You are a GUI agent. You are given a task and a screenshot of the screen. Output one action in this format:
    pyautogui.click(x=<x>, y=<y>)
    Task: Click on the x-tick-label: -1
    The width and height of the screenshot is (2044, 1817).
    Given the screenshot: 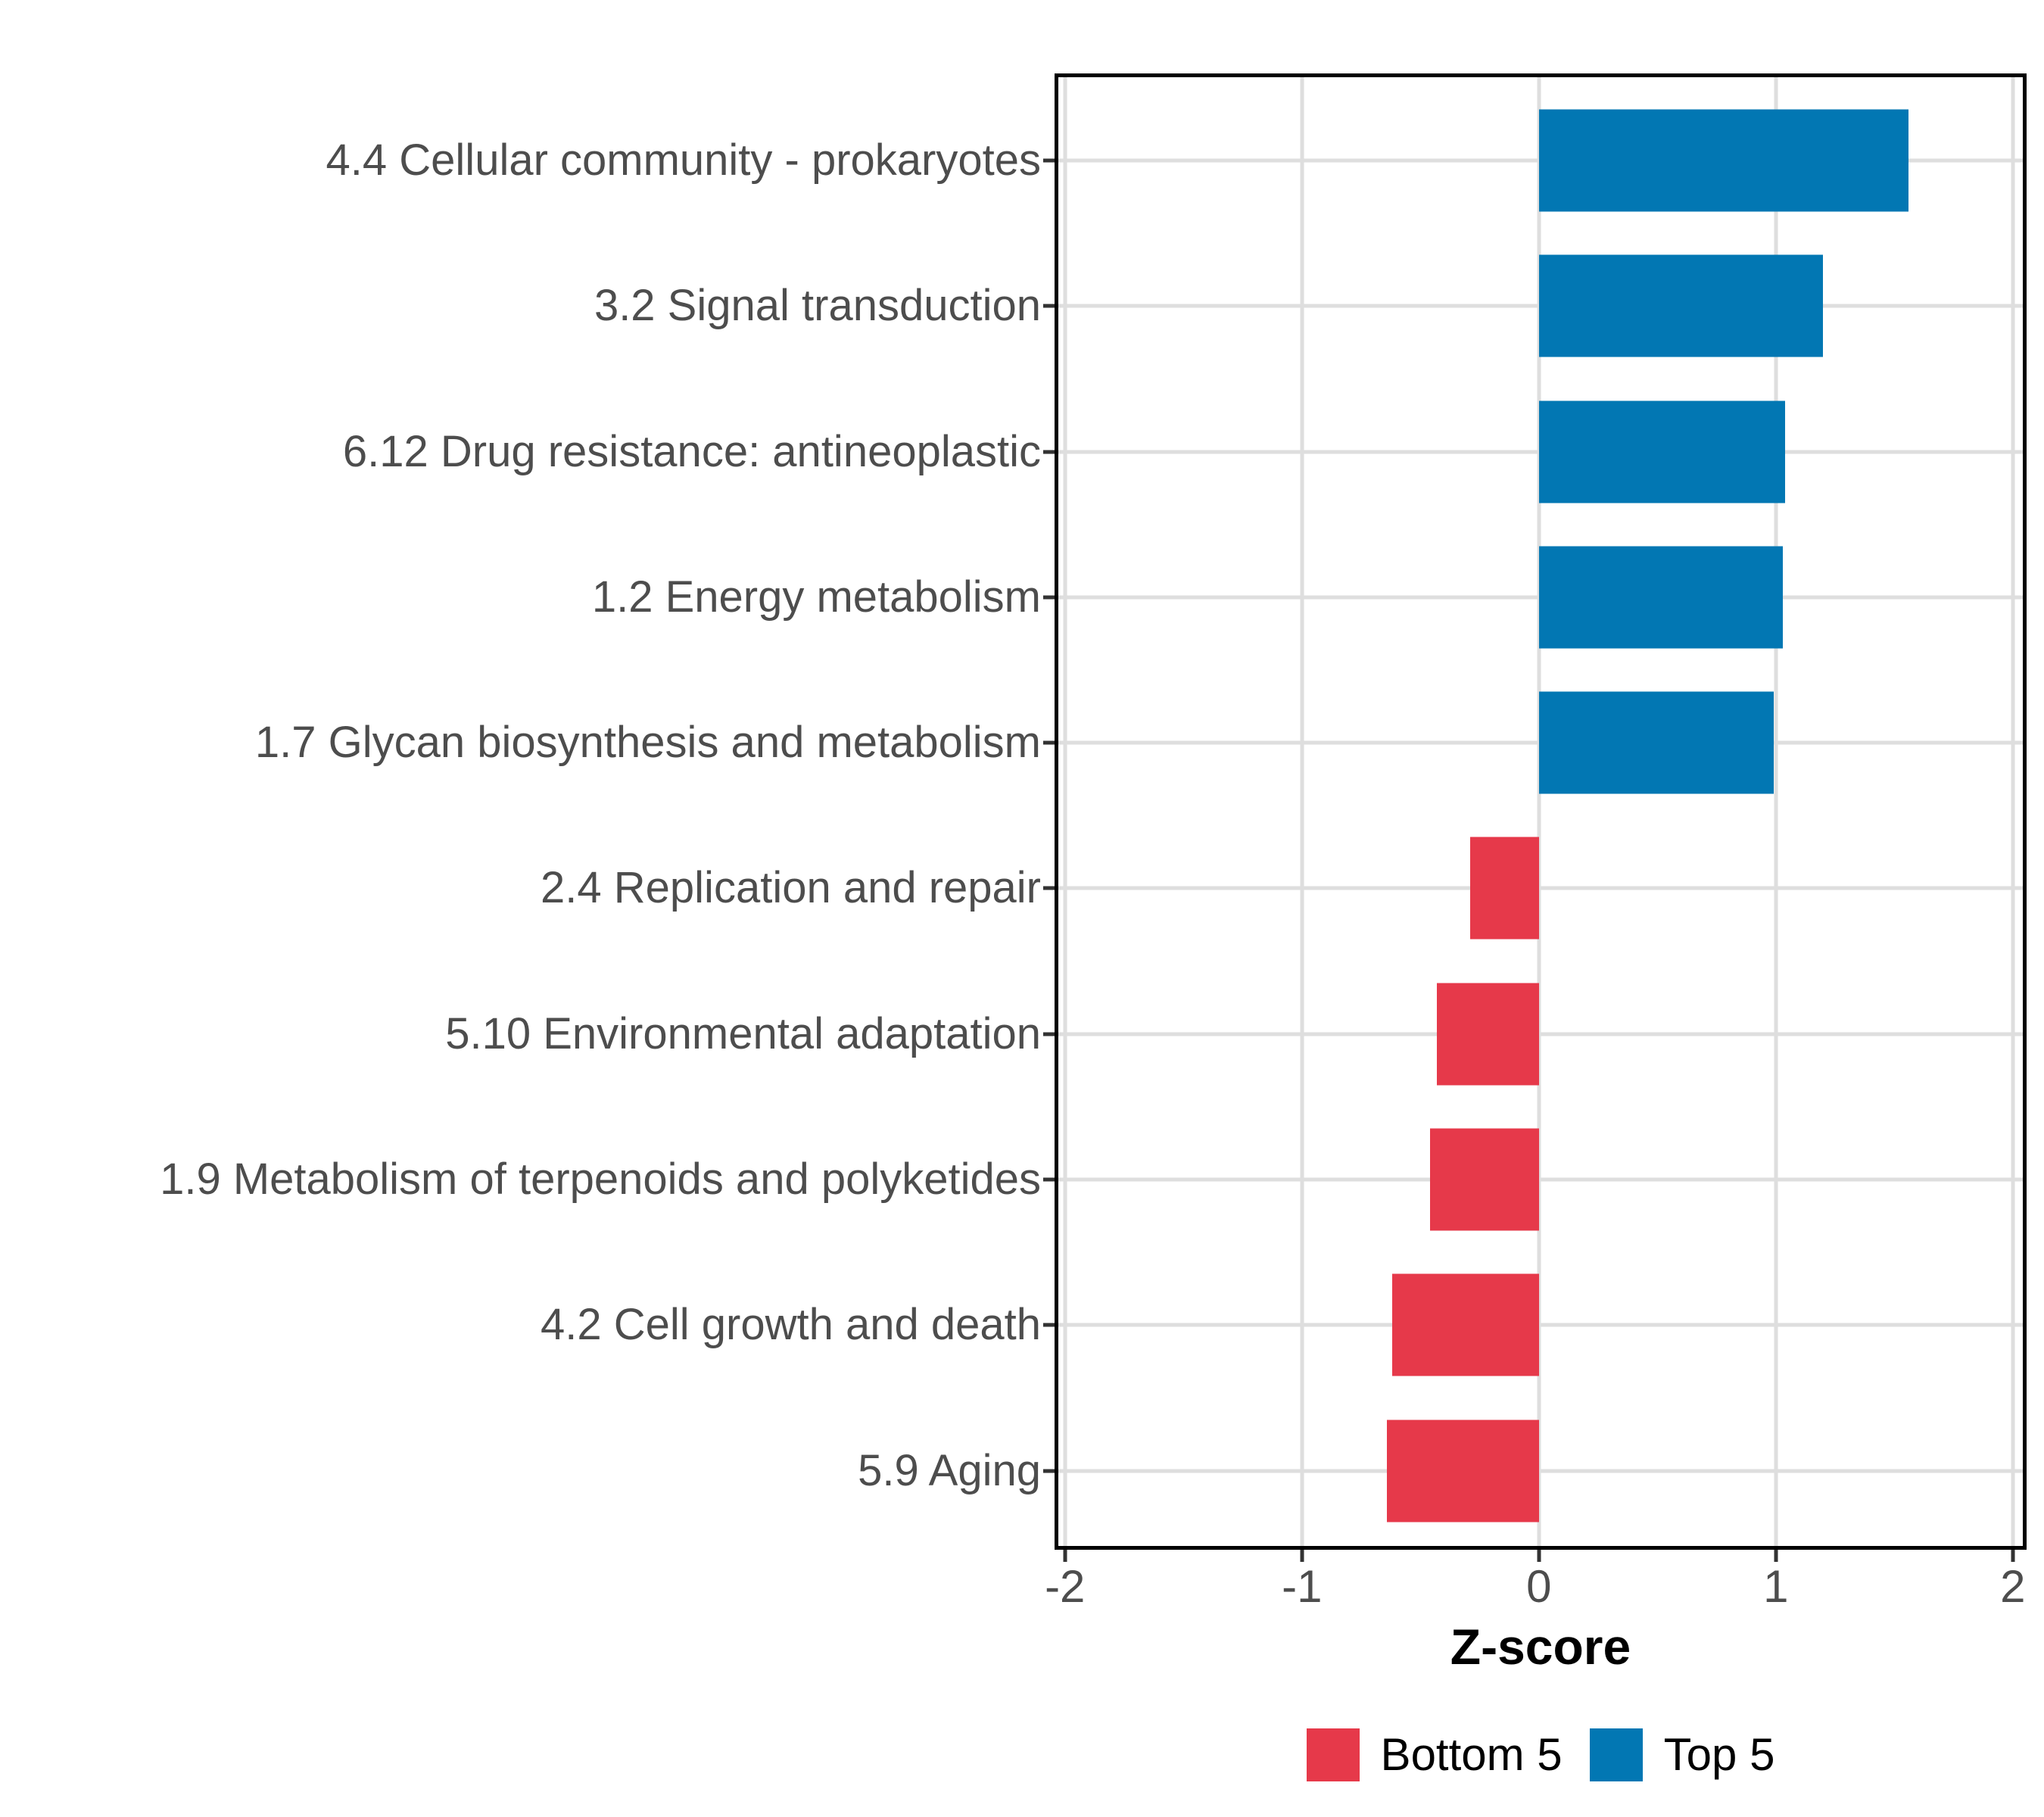 What is the action you would take?
    pyautogui.click(x=1302, y=1586)
    